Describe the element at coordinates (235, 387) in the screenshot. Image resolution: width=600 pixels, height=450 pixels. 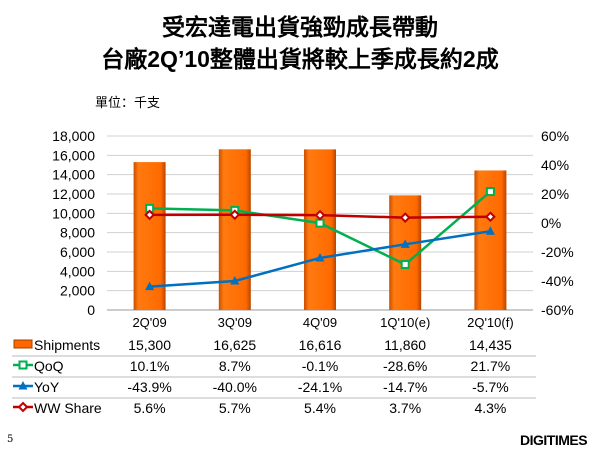
I see `table-cell: -40.0%` at that location.